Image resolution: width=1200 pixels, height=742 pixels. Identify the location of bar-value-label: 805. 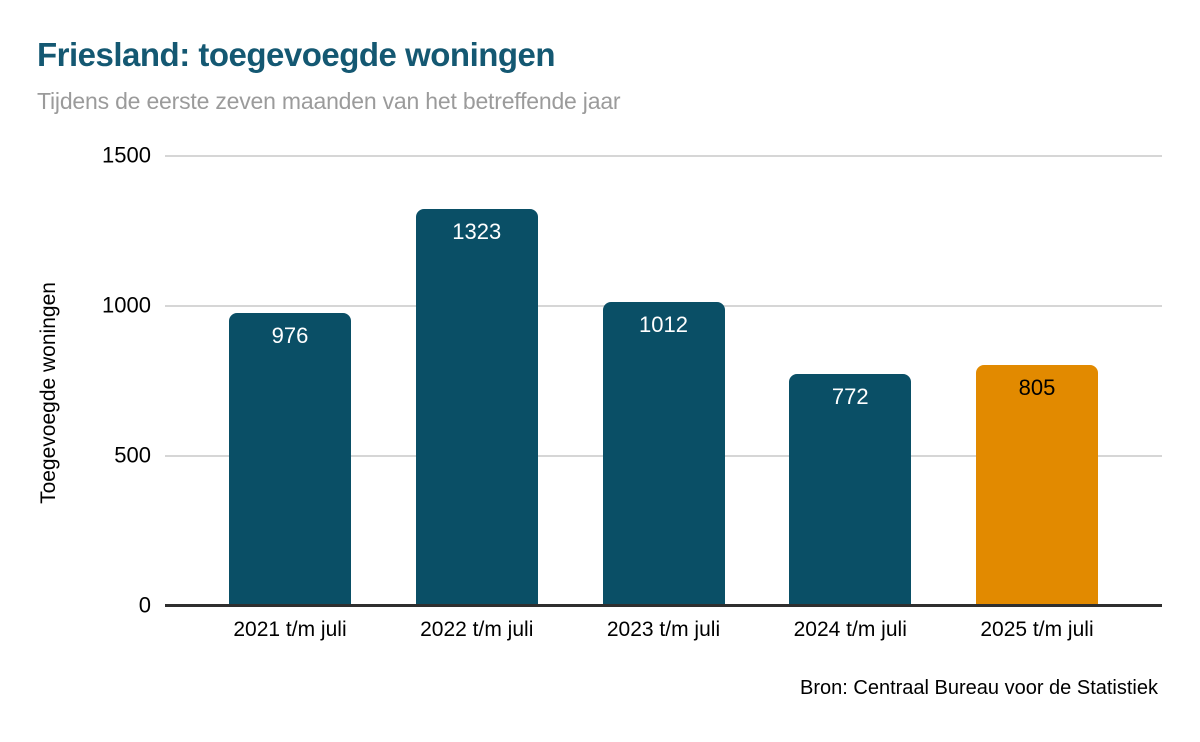
(1037, 387).